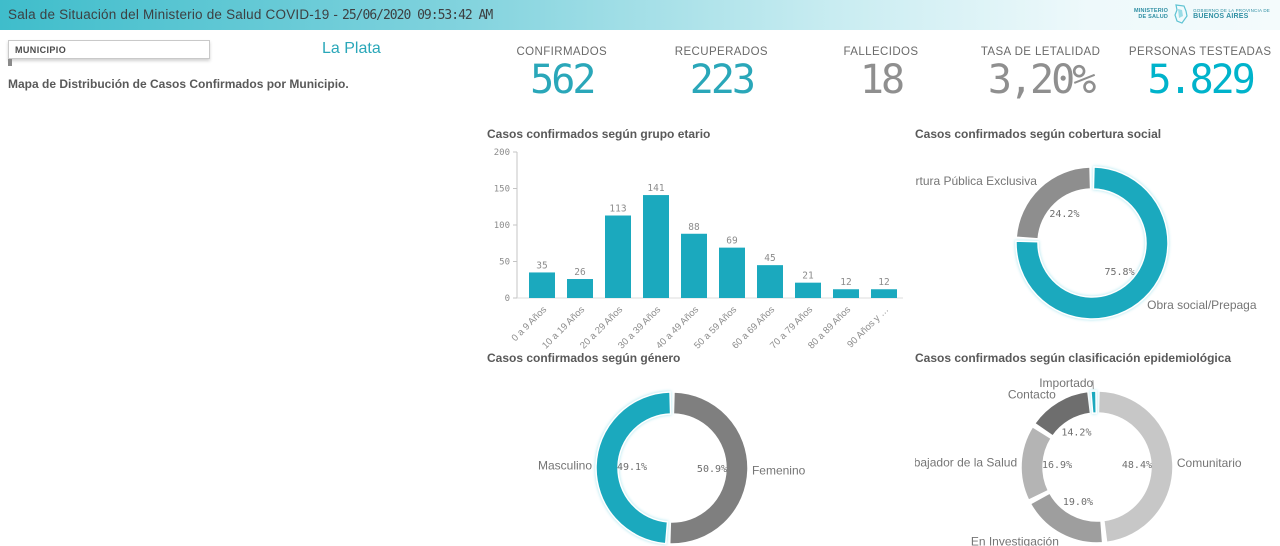 The image size is (1280, 546). Describe the element at coordinates (1120, 272) in the screenshot. I see `slice-pct-label: 75.8%` at that location.